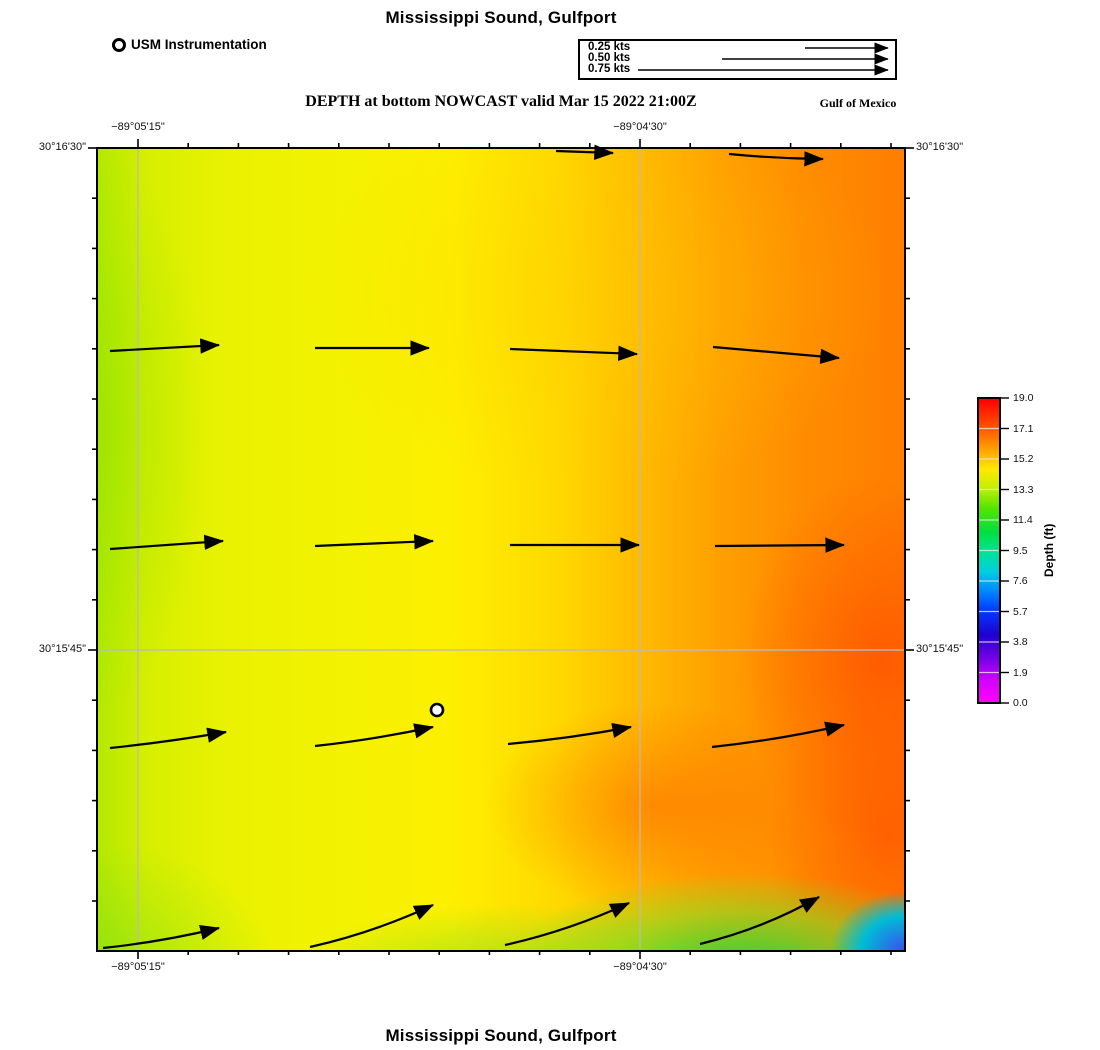 The width and height of the screenshot is (1100, 1050). What do you see at coordinates (138, 967) in the screenshot?
I see `x-axis-label-bottom-west: −89°05'15"` at bounding box center [138, 967].